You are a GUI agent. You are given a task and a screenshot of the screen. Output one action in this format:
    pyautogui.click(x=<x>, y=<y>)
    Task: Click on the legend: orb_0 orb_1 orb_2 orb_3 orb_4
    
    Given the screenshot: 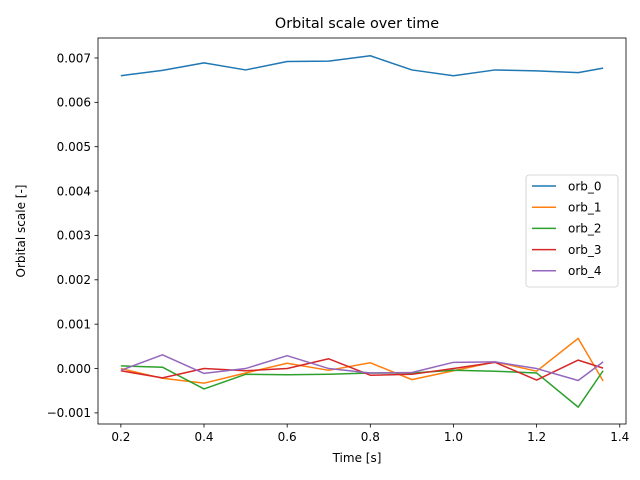 What is the action you would take?
    pyautogui.click(x=572, y=231)
    